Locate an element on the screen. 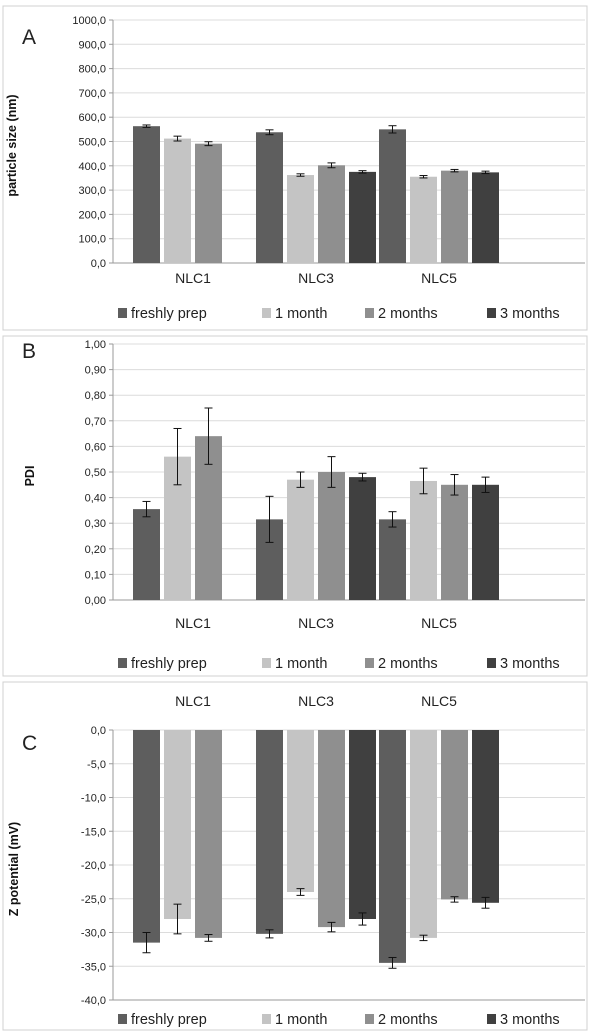 The height and width of the screenshot is (1034, 590). y-tick-label: 100,0 is located at coordinates (92, 240).